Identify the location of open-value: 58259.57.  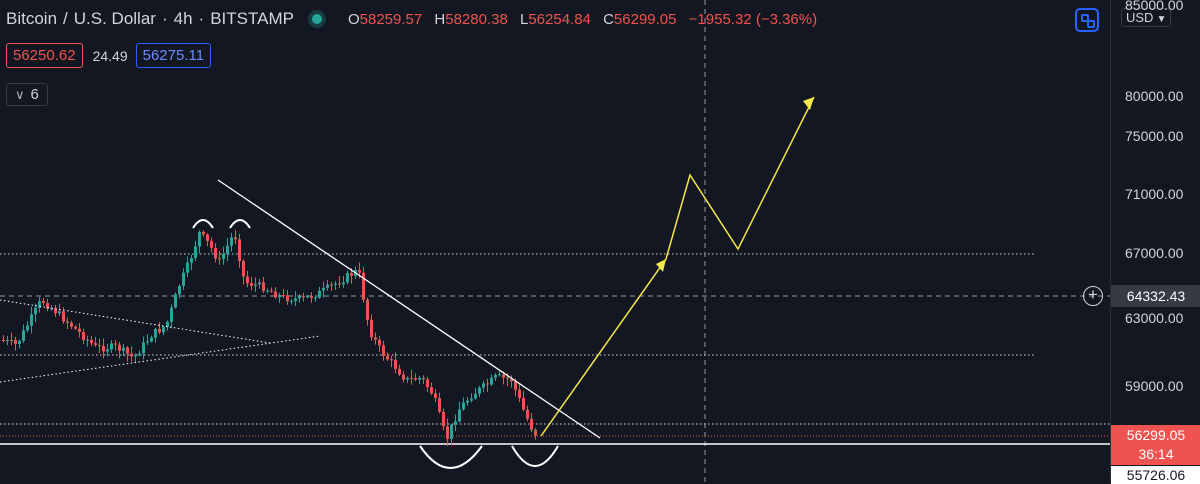
(391, 19).